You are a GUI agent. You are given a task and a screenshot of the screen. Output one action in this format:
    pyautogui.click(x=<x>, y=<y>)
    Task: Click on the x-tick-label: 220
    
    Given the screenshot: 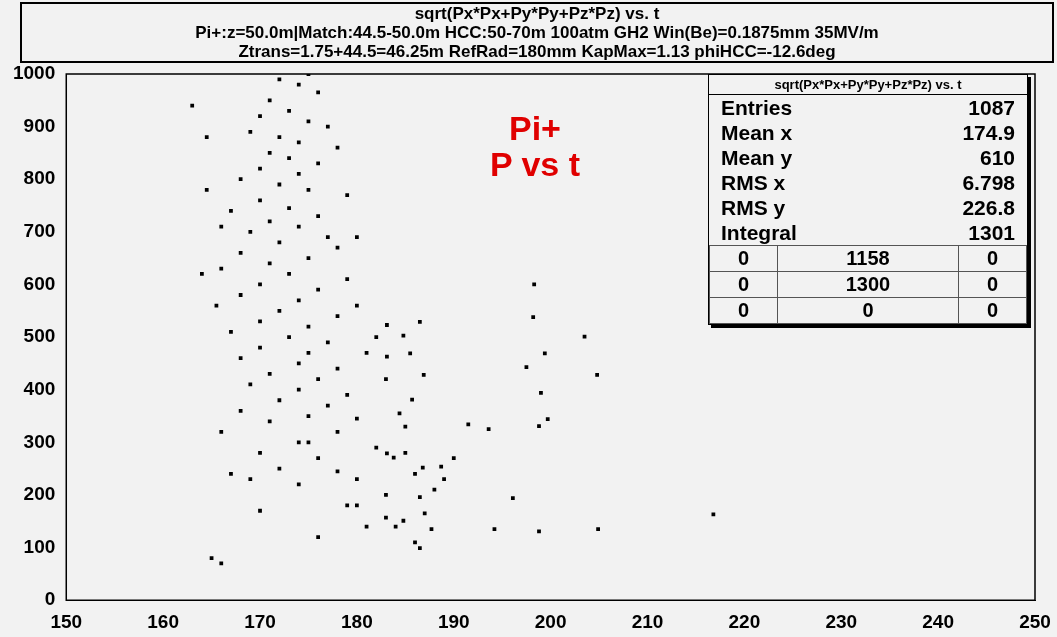 What is the action you would take?
    pyautogui.click(x=744, y=621)
    